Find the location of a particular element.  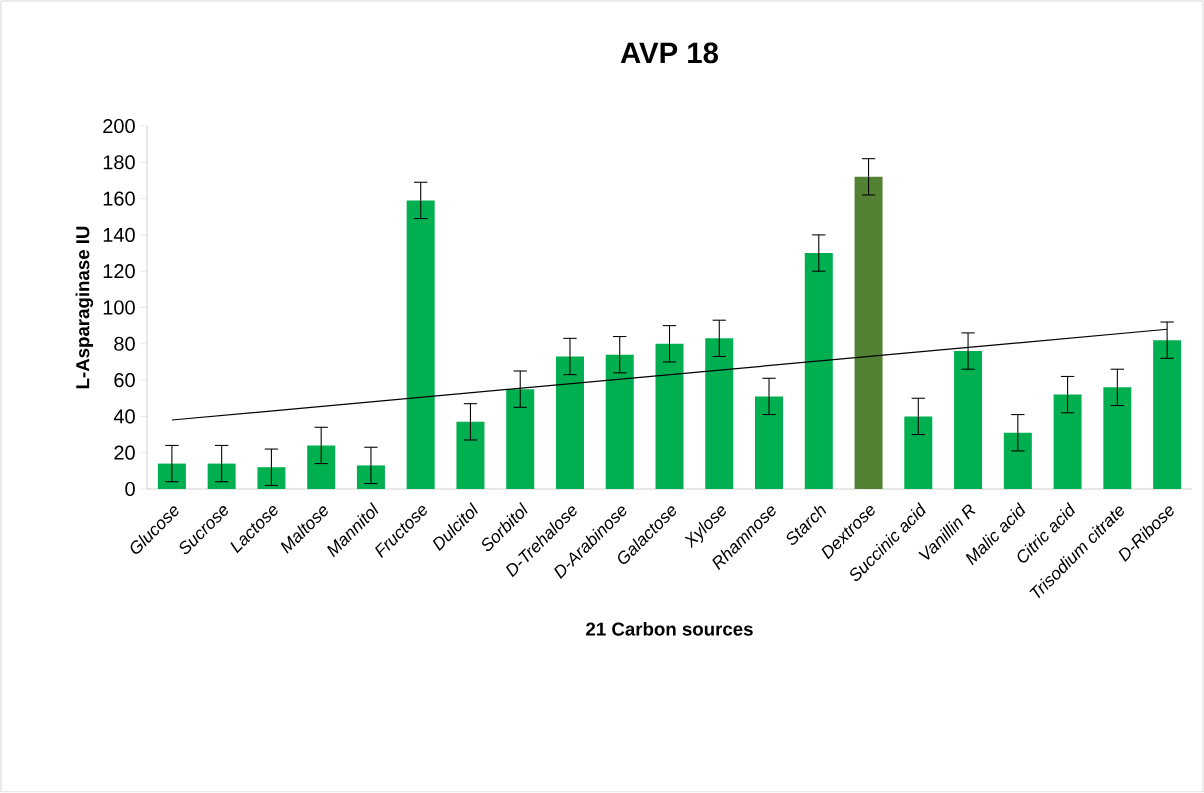

chart-title: AVP 18 is located at coordinates (669, 53).